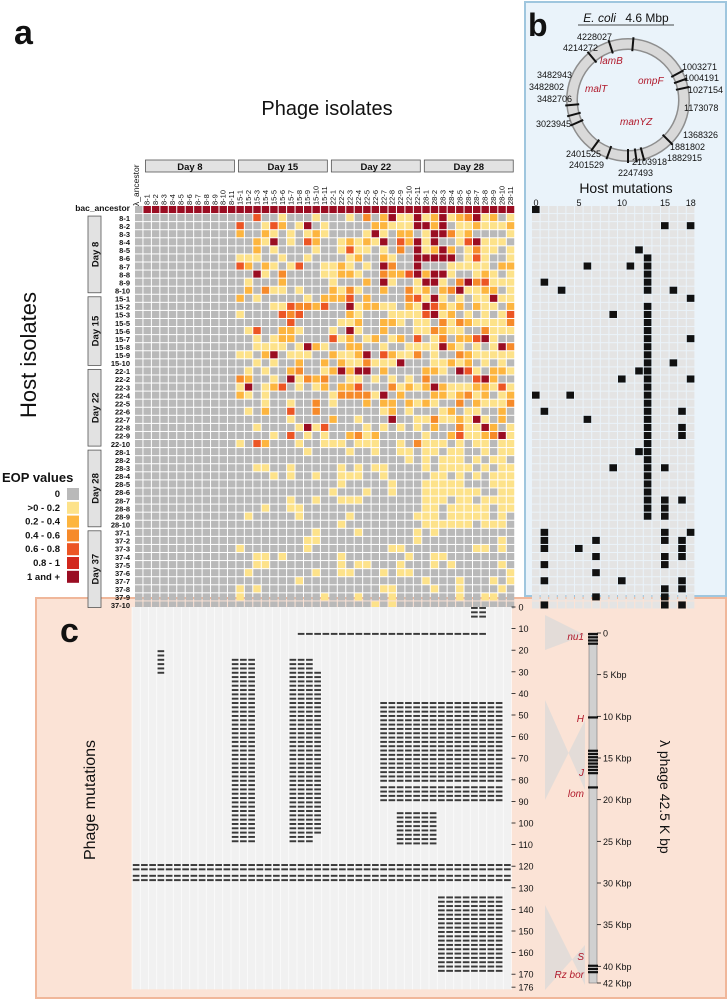 This screenshot has height=1000, width=728. Describe the element at coordinates (122, 492) in the screenshot. I see `row-label: 28-6` at that location.